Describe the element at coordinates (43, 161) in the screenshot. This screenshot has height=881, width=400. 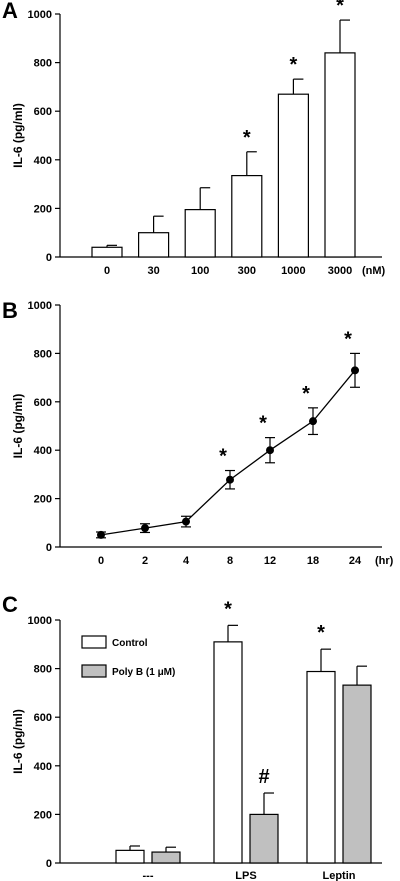
I see `panel-a-y-tick-label: 400` at that location.